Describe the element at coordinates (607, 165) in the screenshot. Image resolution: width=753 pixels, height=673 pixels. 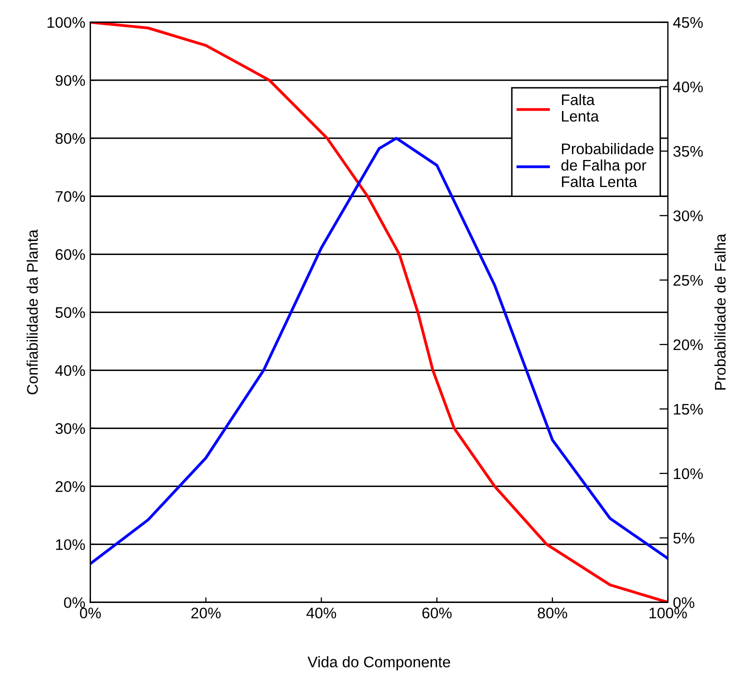
I see `legend-label: Probabilidade de Falha por Falta Lenta` at that location.